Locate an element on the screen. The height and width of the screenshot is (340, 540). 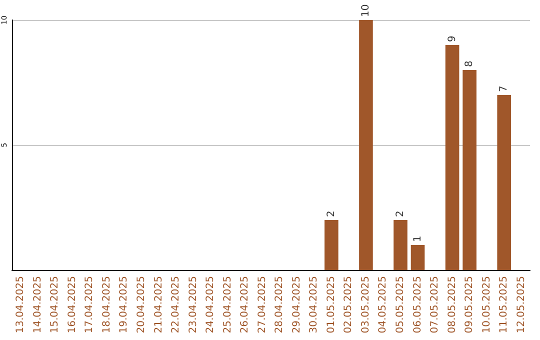
x-tick-label: 12.05.2025 is located at coordinates (521, 305).